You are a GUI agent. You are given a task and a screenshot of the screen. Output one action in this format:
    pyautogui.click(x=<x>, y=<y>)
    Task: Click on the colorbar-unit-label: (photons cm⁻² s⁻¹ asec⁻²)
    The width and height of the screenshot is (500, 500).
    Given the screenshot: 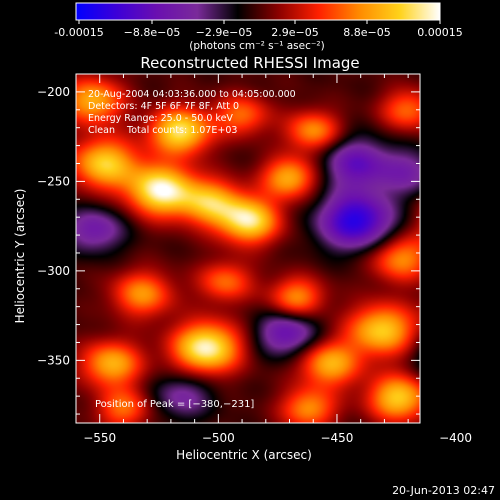 What is the action you would take?
    pyautogui.click(x=256, y=46)
    